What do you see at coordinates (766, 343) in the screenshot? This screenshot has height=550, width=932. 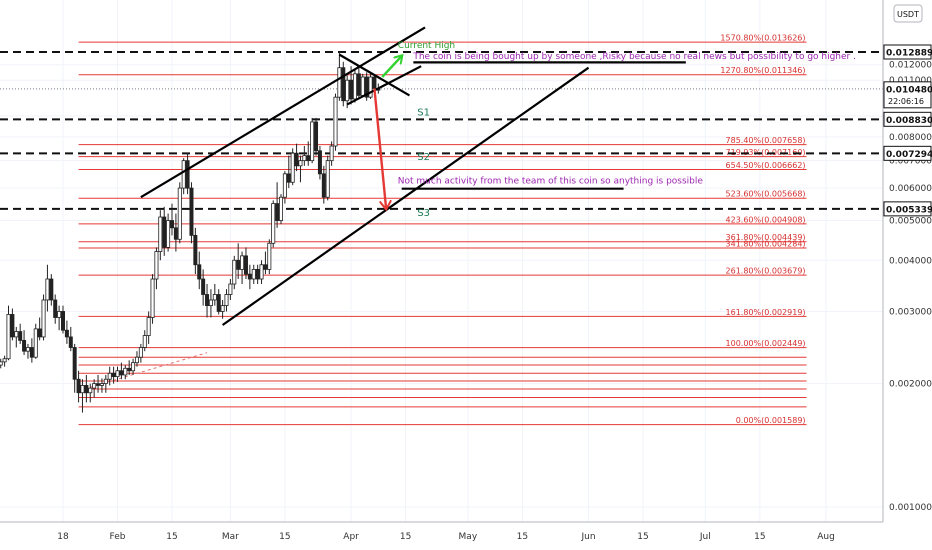 I see `fib-level-label: 100.00%(0.002449)` at bounding box center [766, 343].